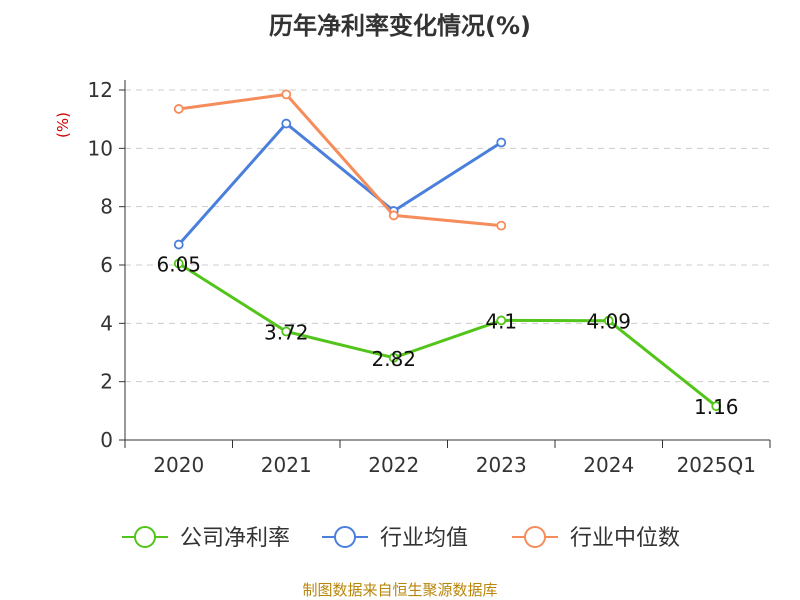  I want to click on source-note: 制图数据来自恒生聚源数据库, so click(399, 590).